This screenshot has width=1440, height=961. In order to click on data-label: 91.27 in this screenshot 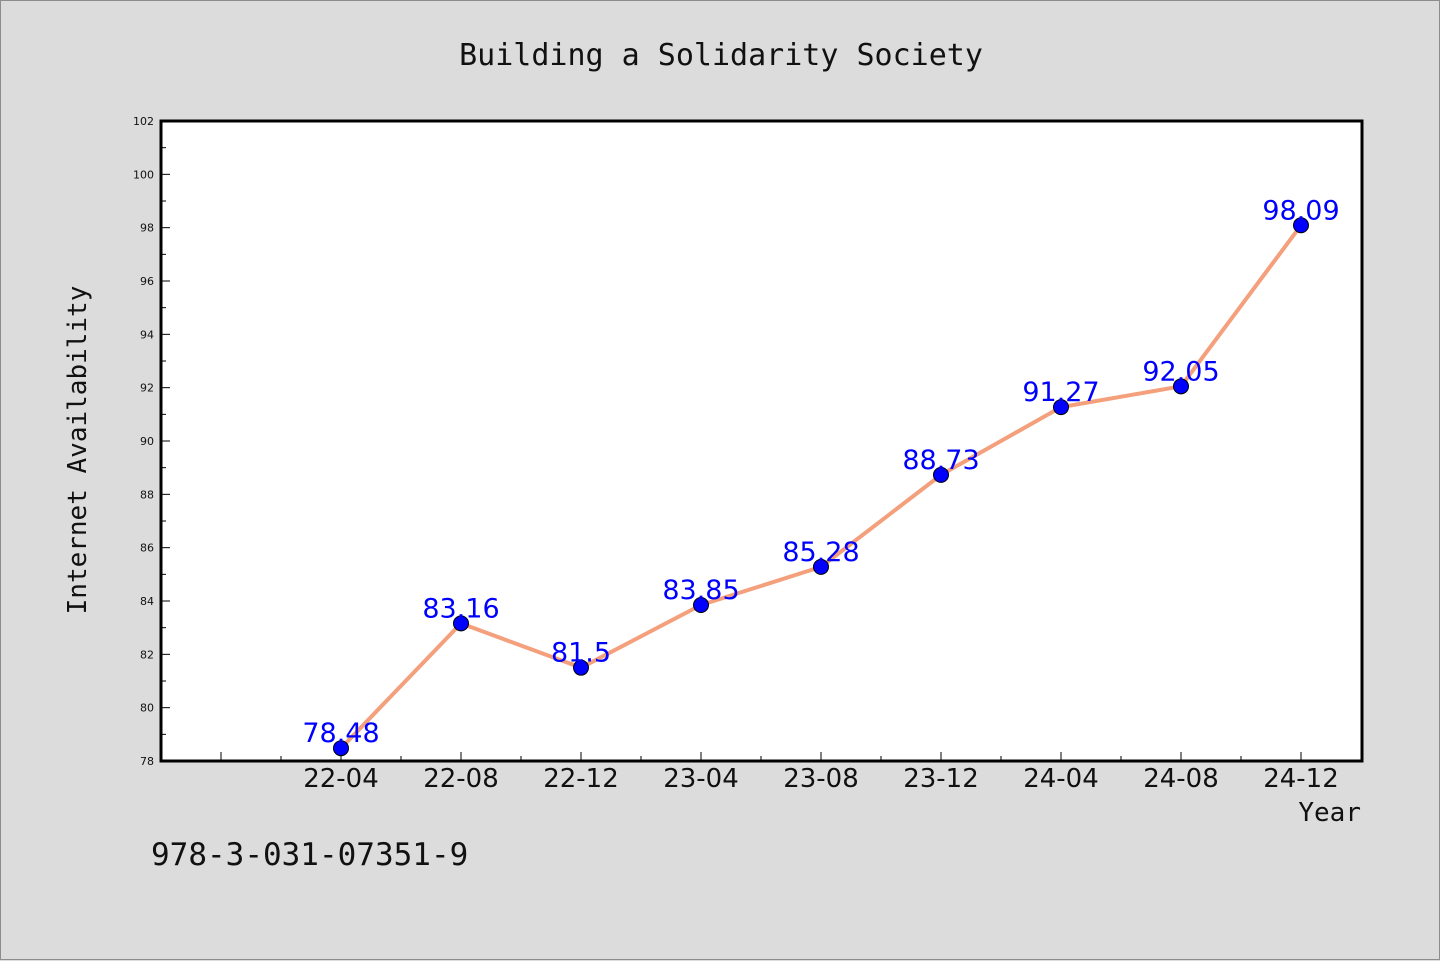, I will do `click(1060, 392)`.